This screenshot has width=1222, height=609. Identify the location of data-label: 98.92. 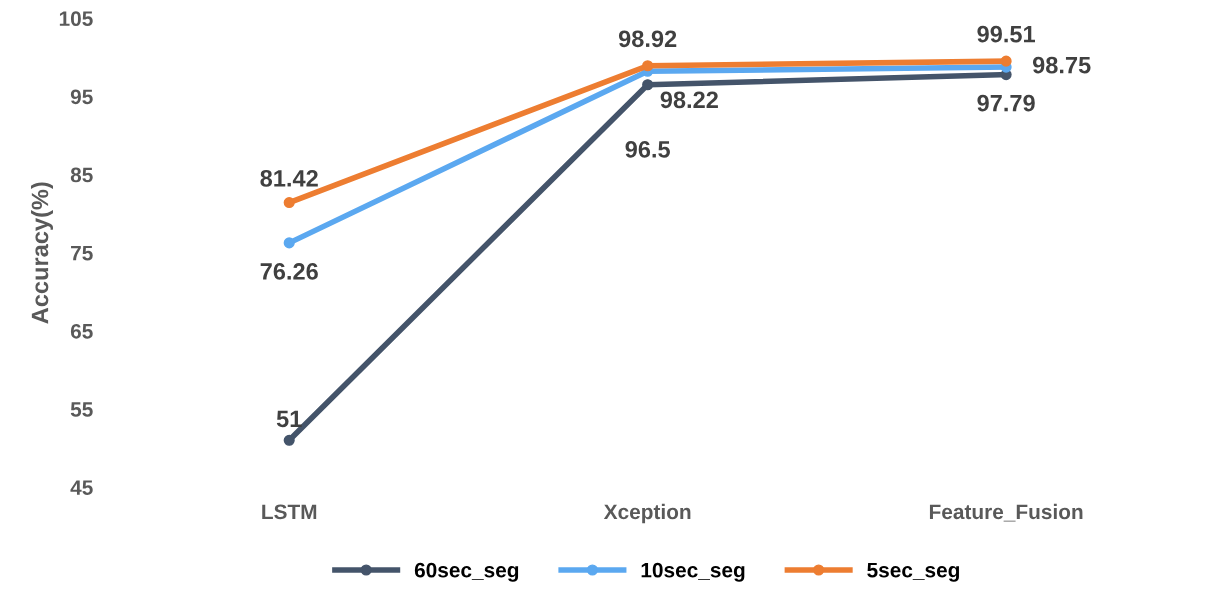
(647, 39).